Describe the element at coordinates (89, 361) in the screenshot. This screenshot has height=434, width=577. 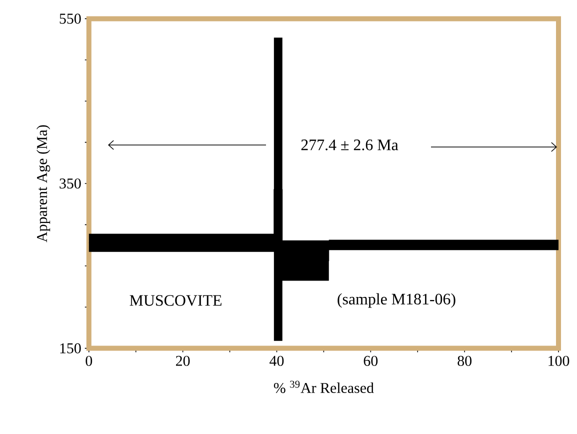
I see `x-tick-label: 0` at that location.